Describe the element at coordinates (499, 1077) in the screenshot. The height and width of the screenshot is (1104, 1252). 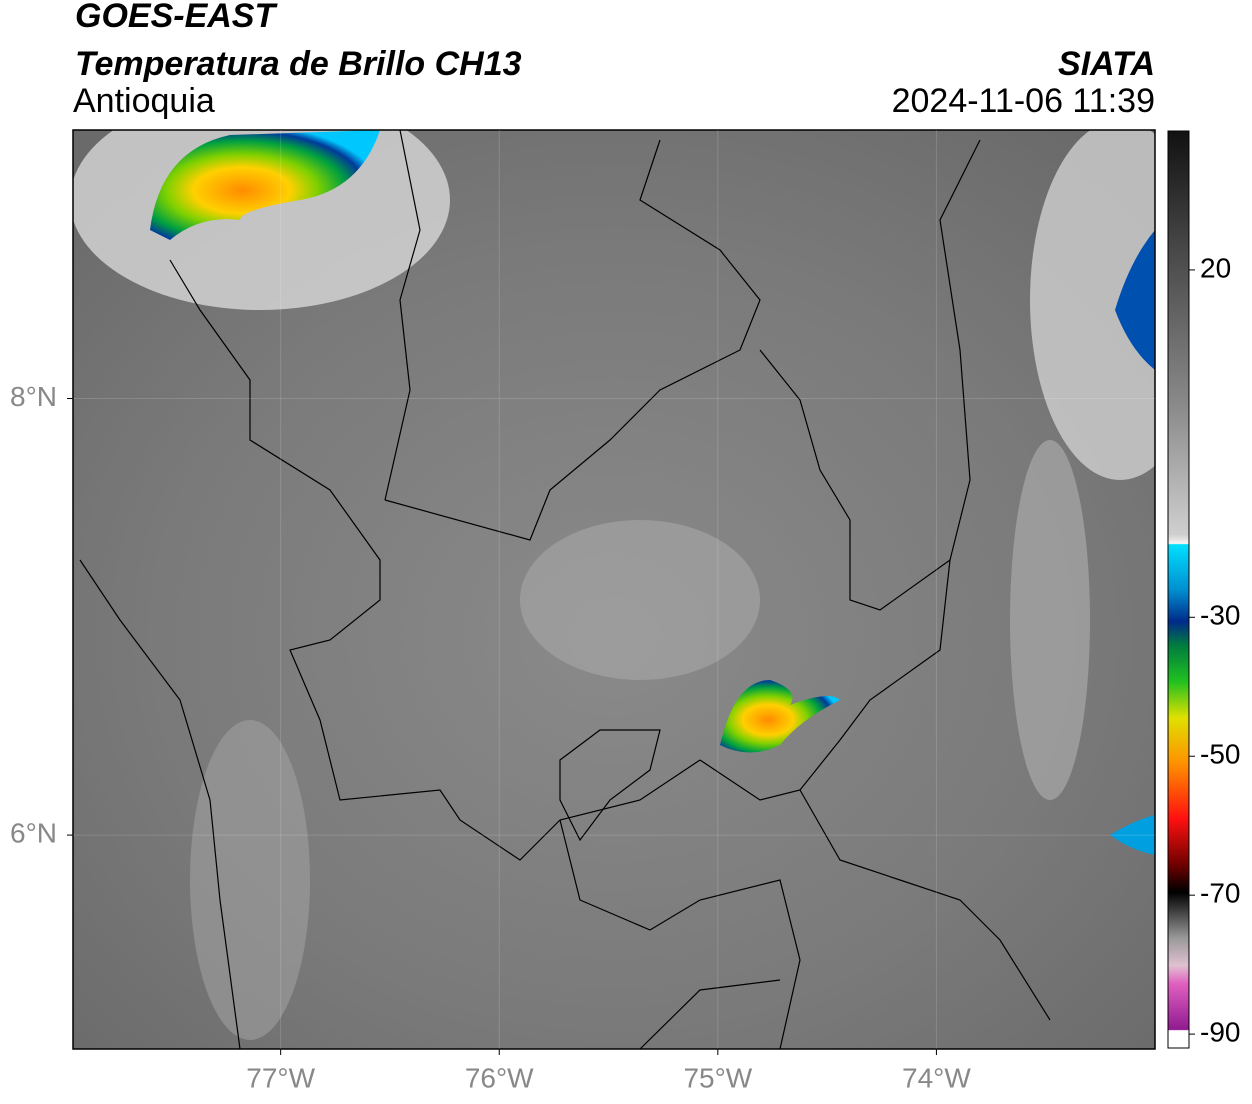
I see `x-tick-label: 76°W` at that location.